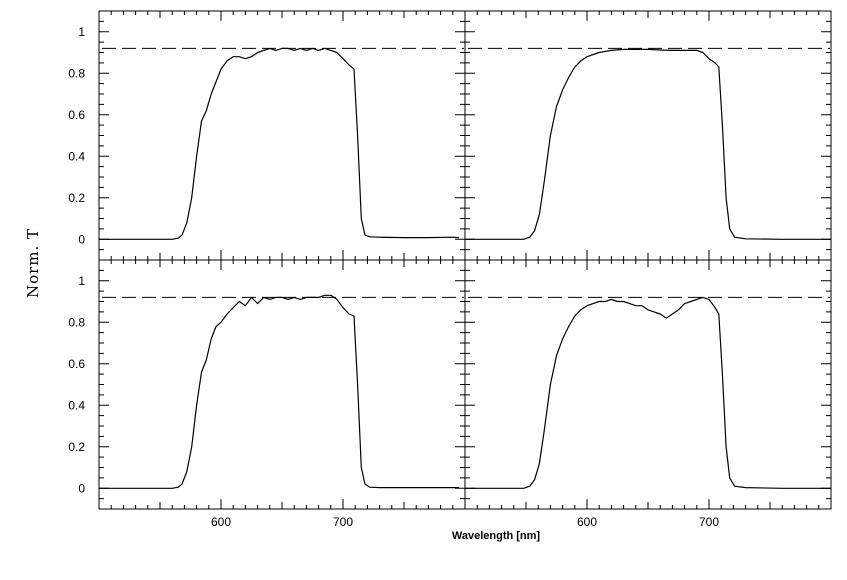  What do you see at coordinates (648, 392) in the screenshot?
I see `series-line-bottom-right` at bounding box center [648, 392].